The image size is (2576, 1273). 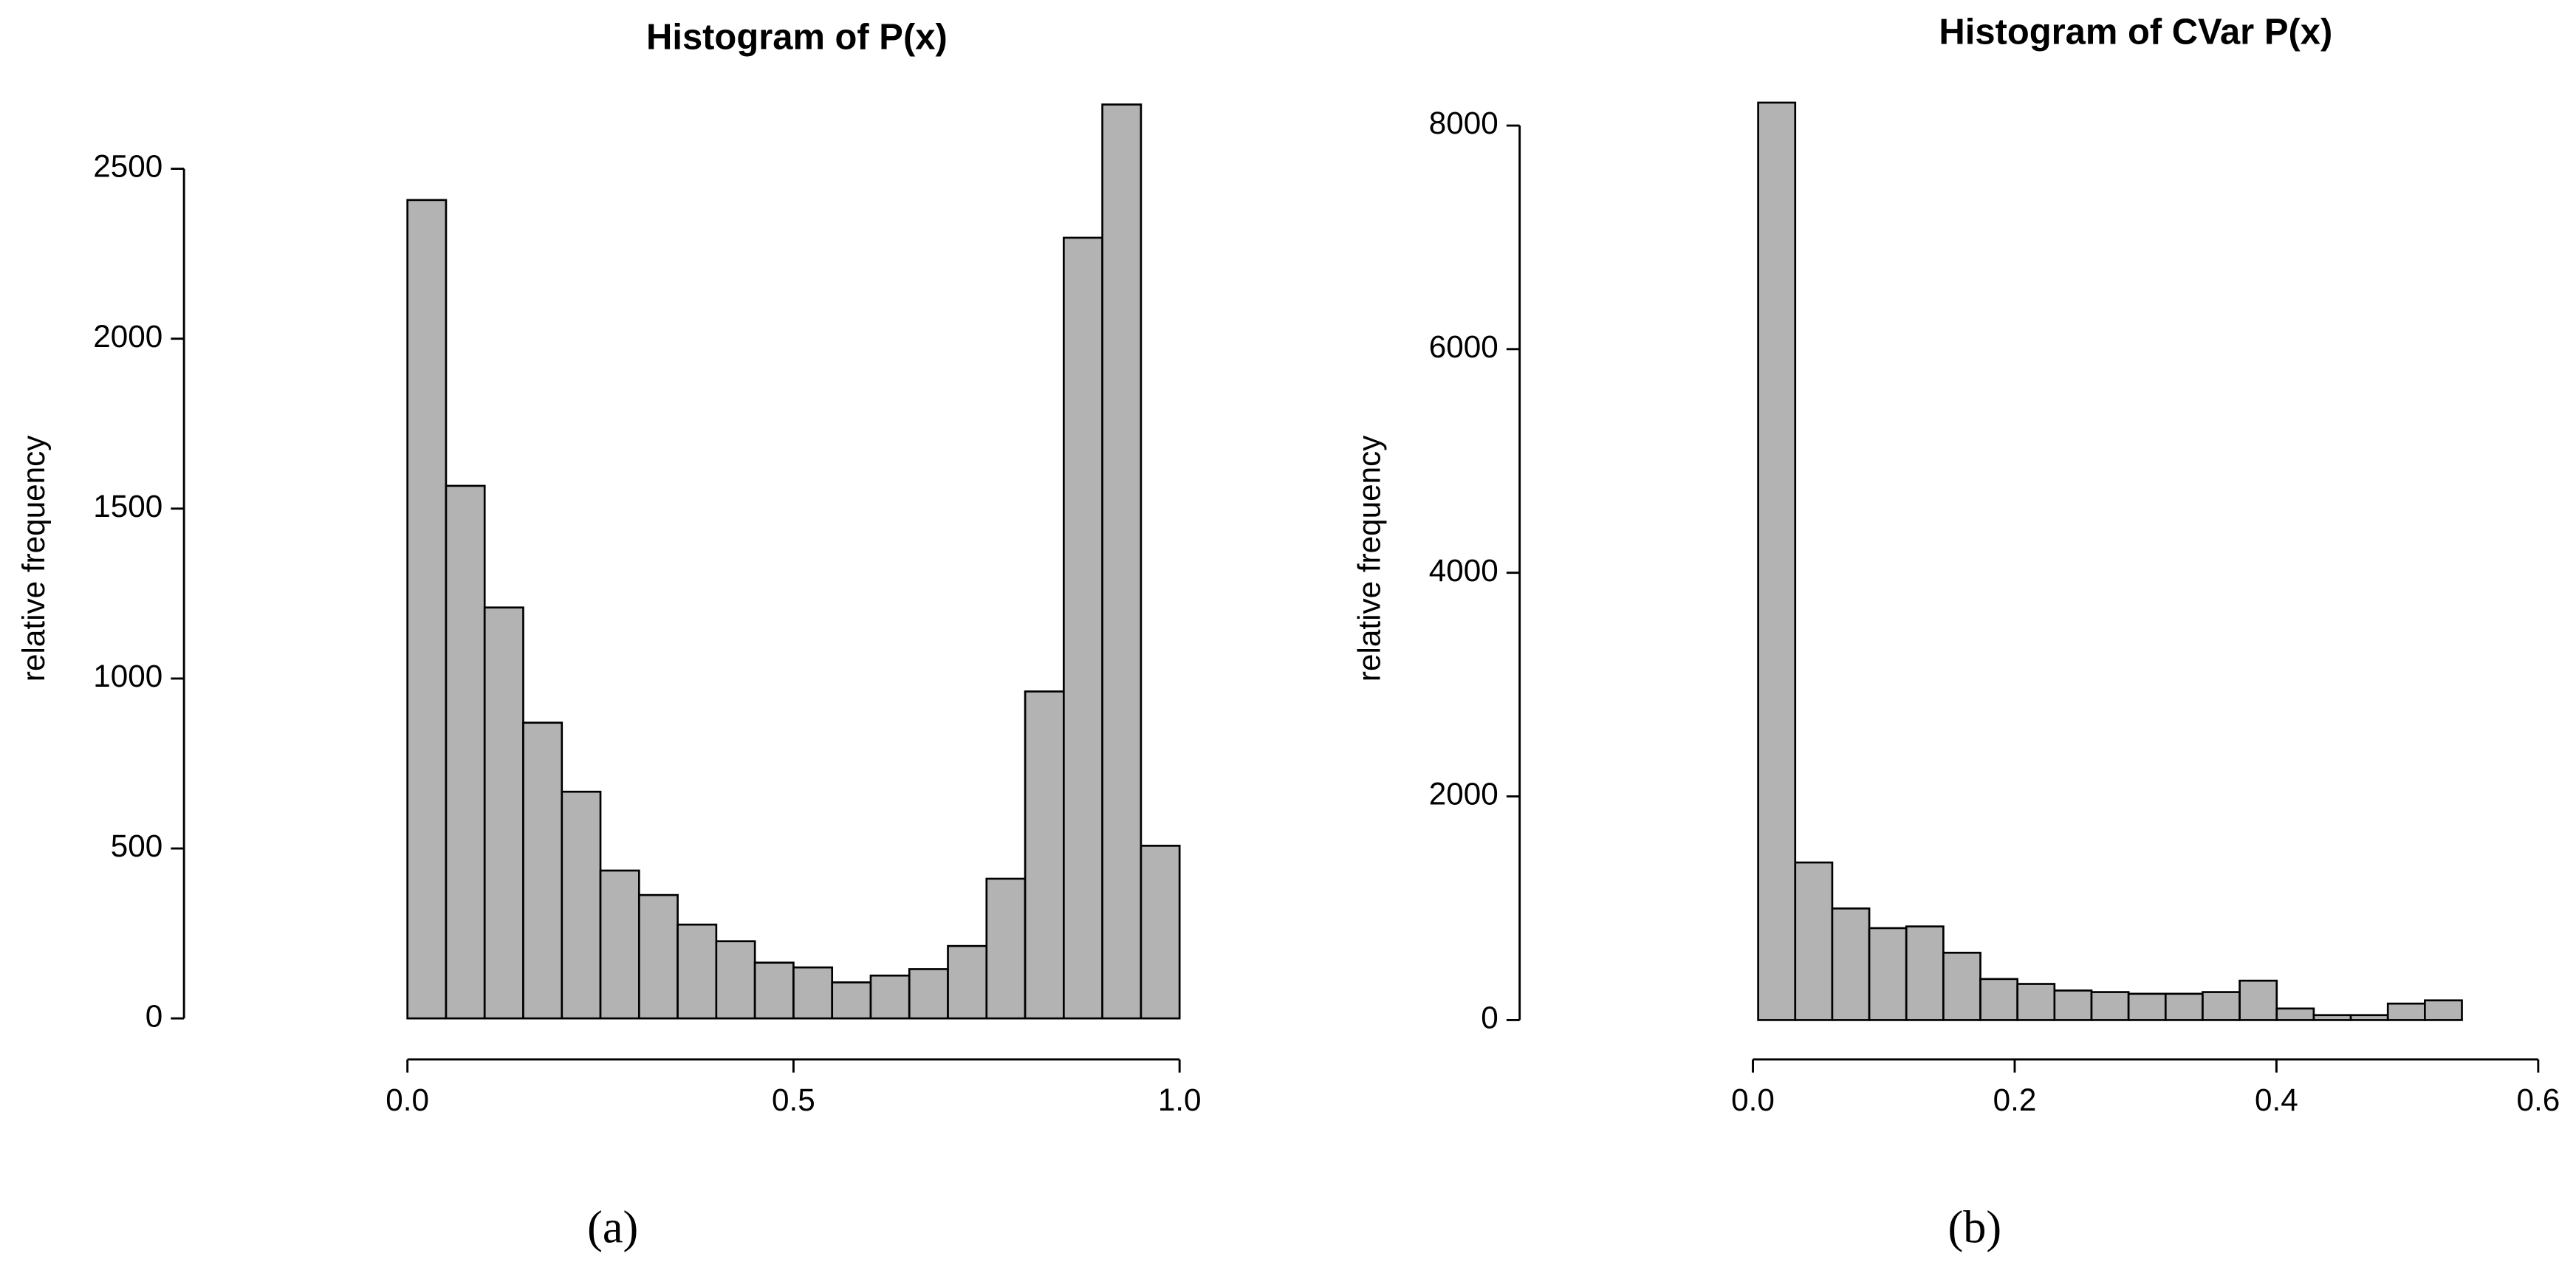 I want to click on y-tick-label: 500, so click(x=137, y=845).